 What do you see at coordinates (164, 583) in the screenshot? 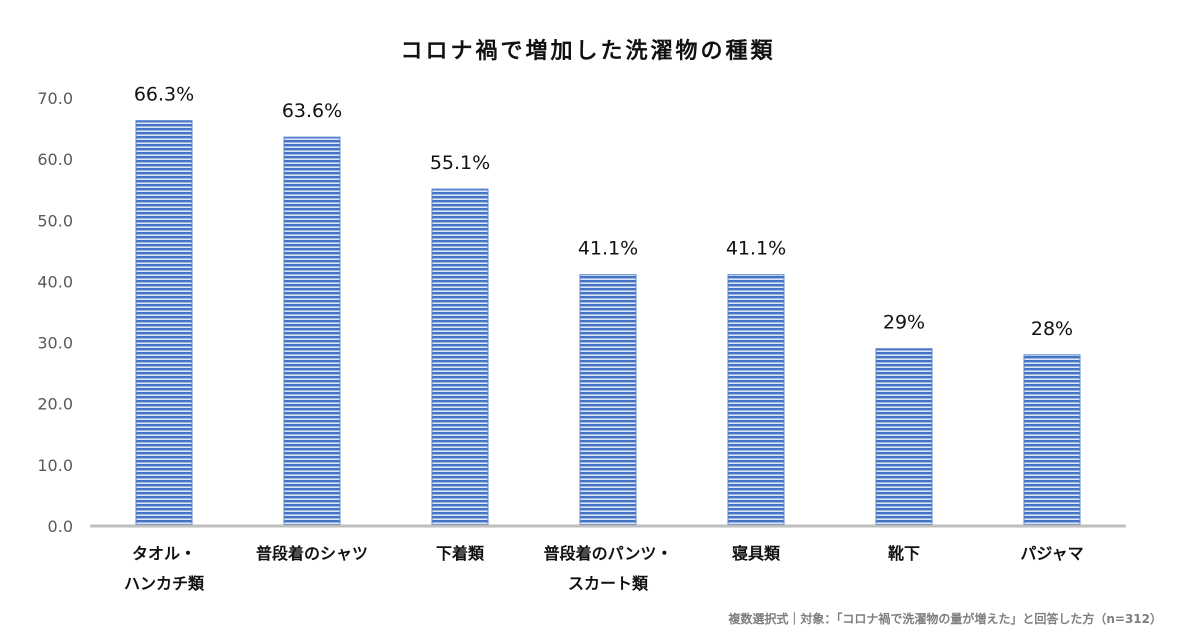
I see `x-tick-label: ハンカチ類` at bounding box center [164, 583].